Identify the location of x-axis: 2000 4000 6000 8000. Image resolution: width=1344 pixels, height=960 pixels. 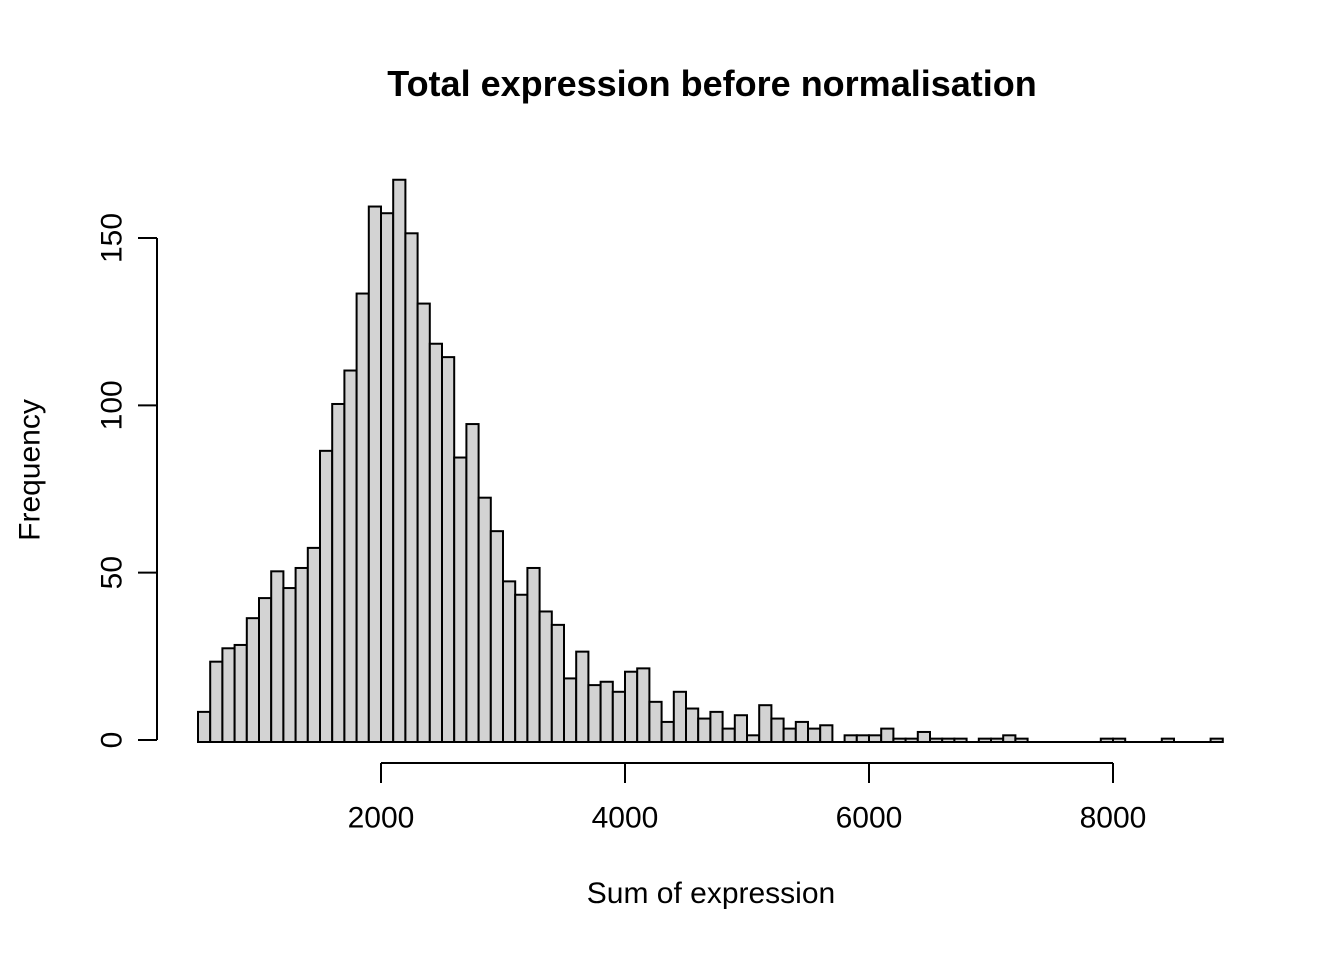
(747, 798).